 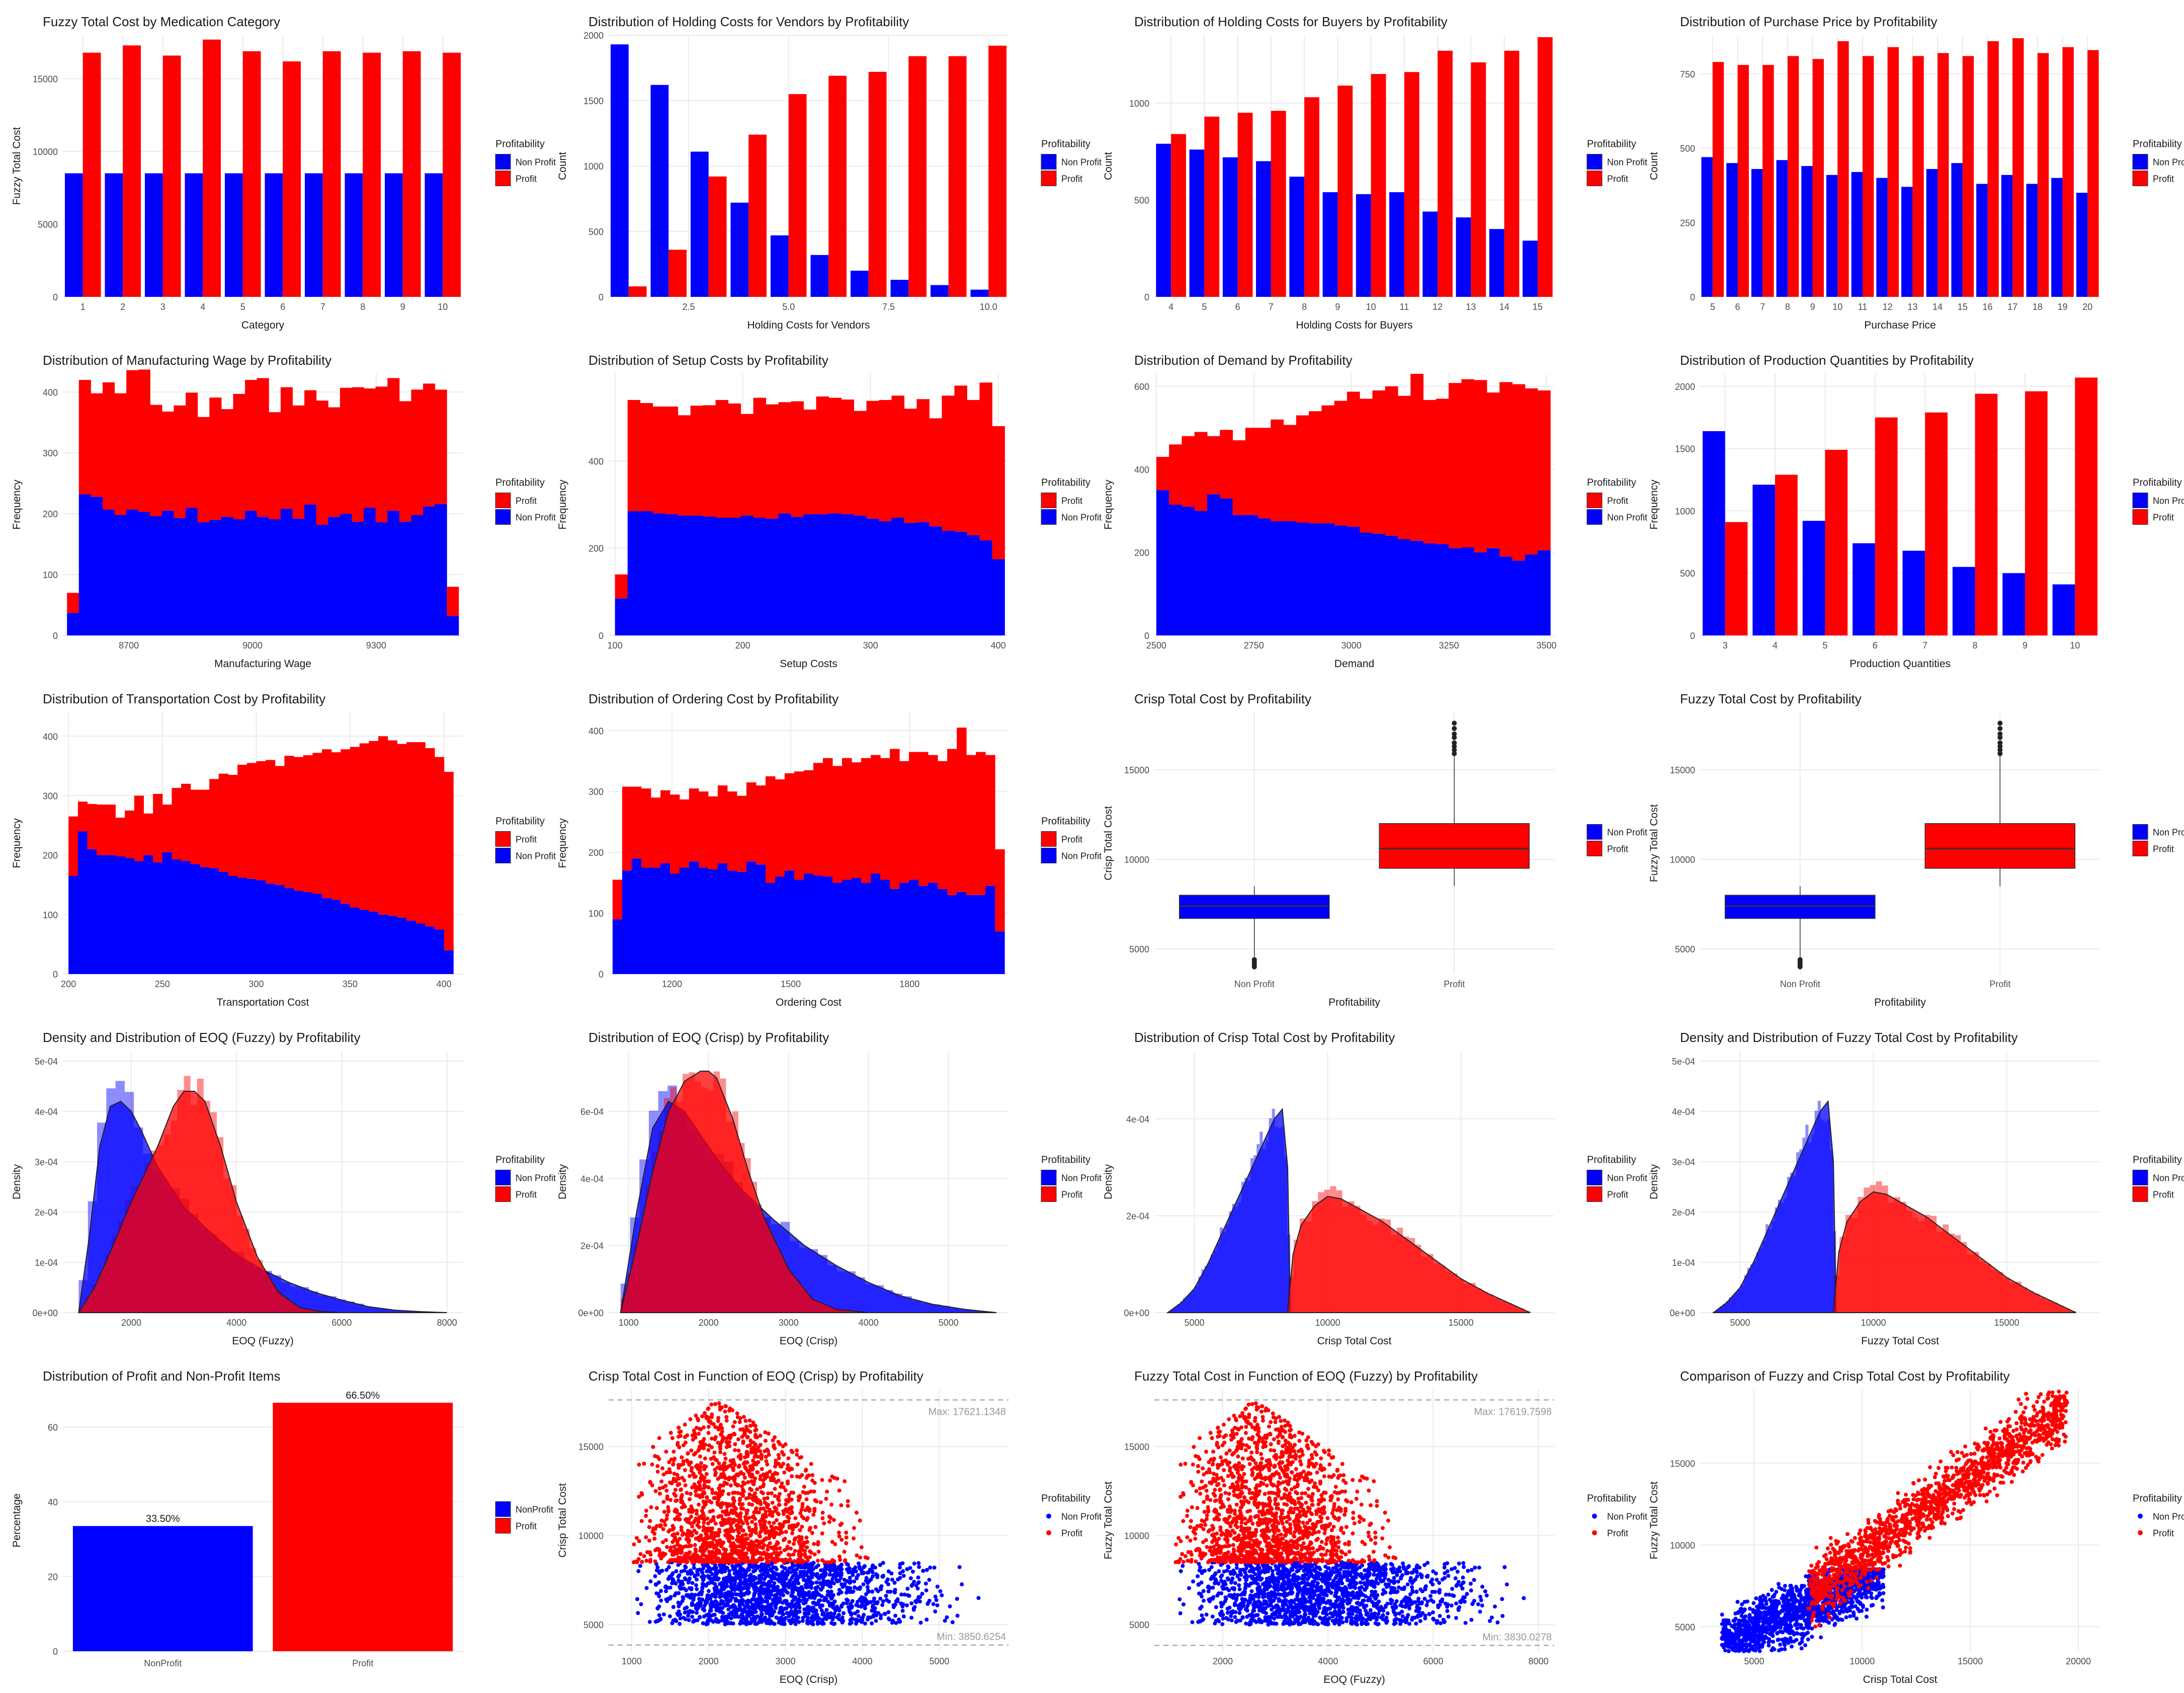 What do you see at coordinates (53, 1577) in the screenshot?
I see `y-tick-label: 20` at bounding box center [53, 1577].